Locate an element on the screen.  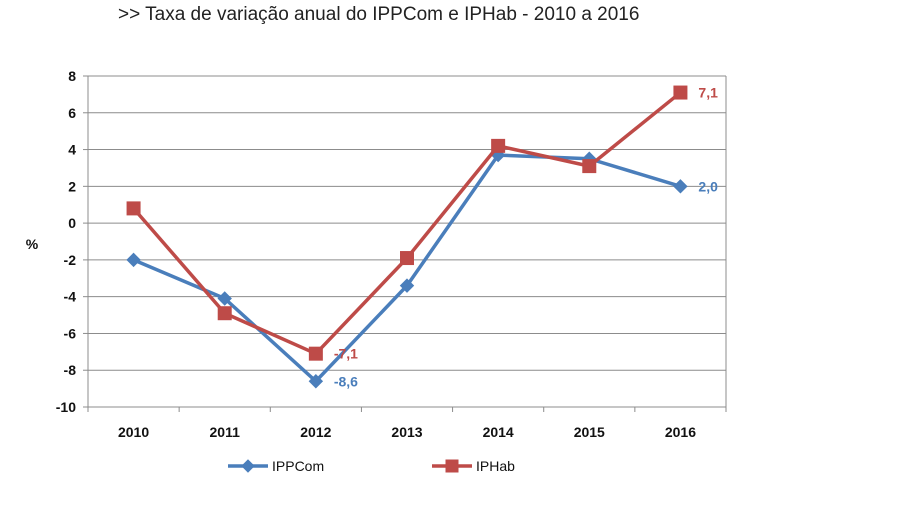
x-tick-label: 2014 is located at coordinates (498, 432).